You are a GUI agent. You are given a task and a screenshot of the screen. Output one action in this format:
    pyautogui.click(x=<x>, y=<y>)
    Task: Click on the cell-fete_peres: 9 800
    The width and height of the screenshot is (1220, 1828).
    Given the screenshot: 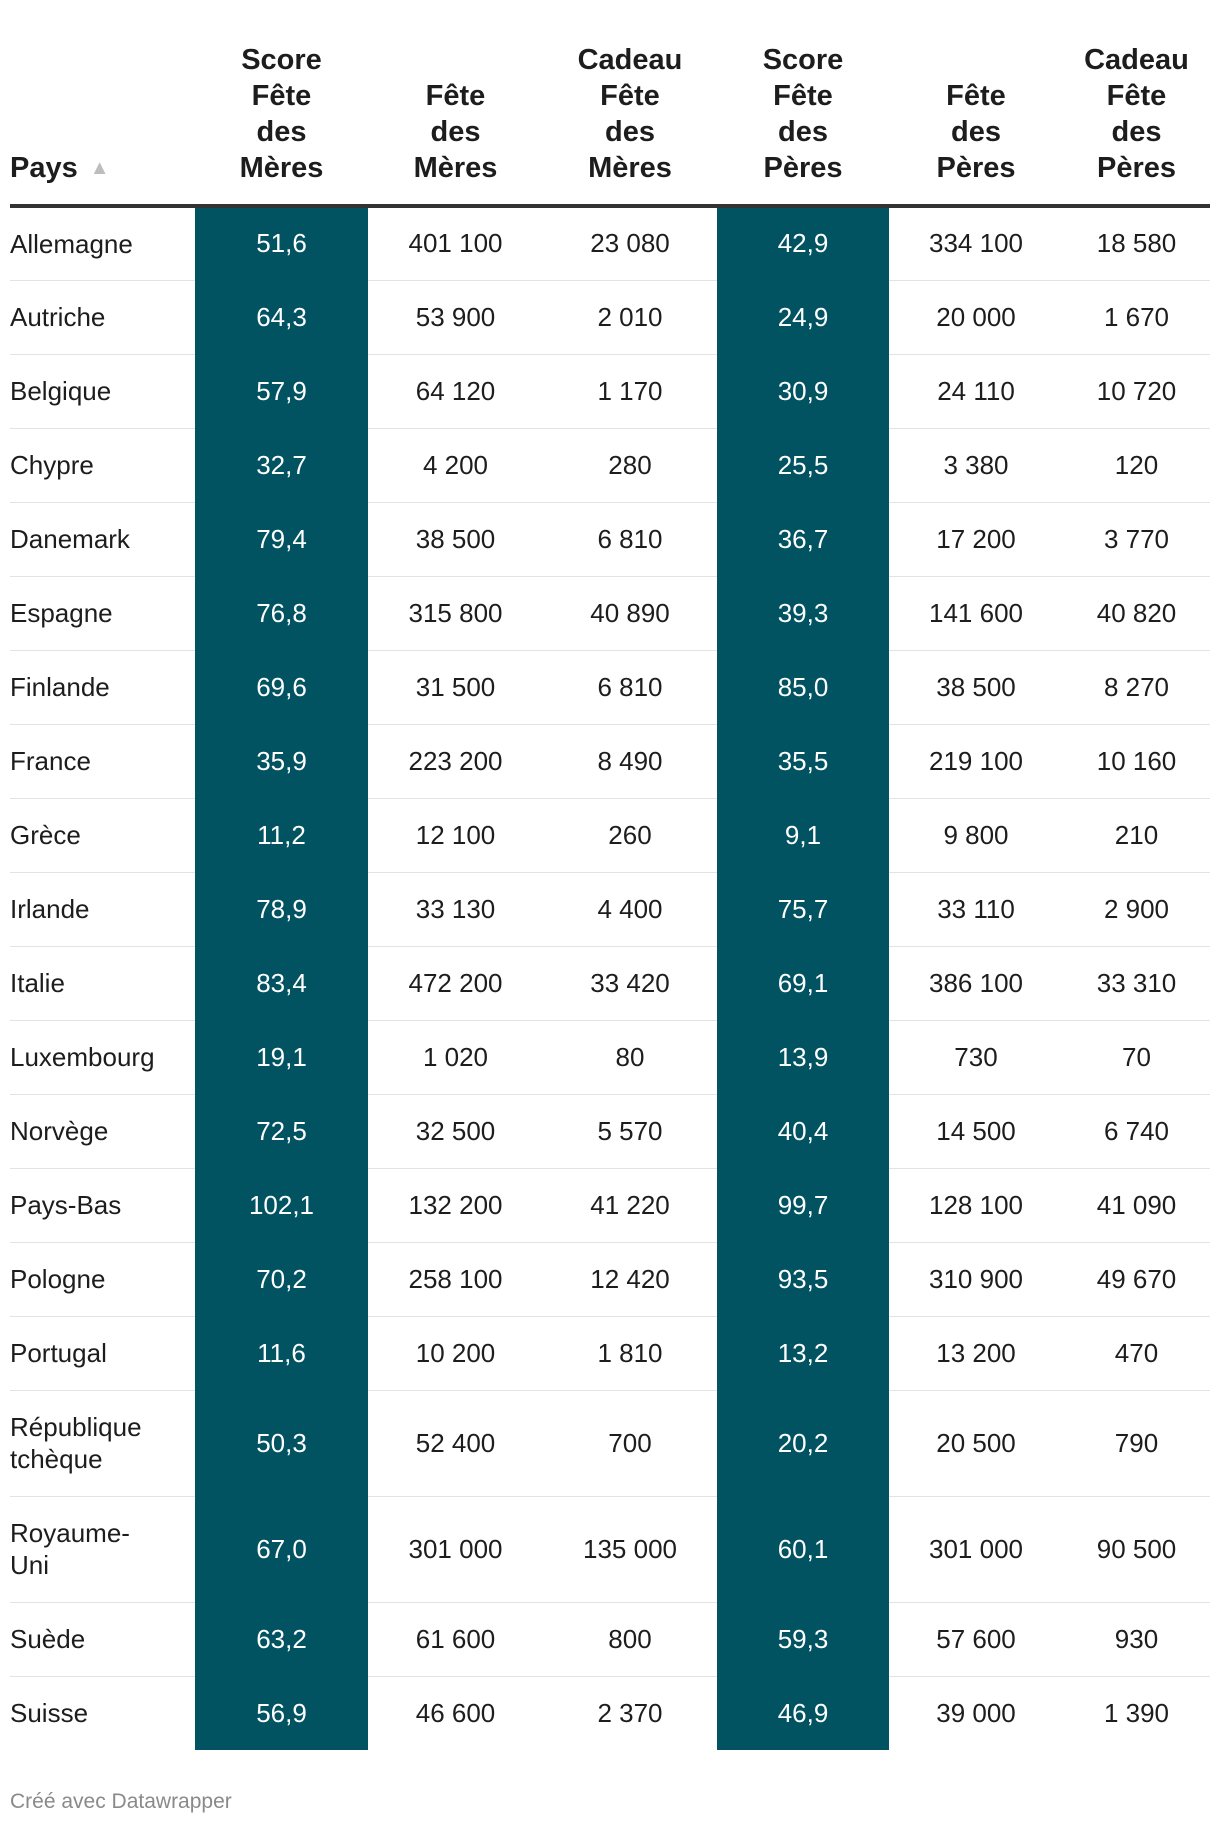 What is the action you would take?
    pyautogui.click(x=976, y=835)
    